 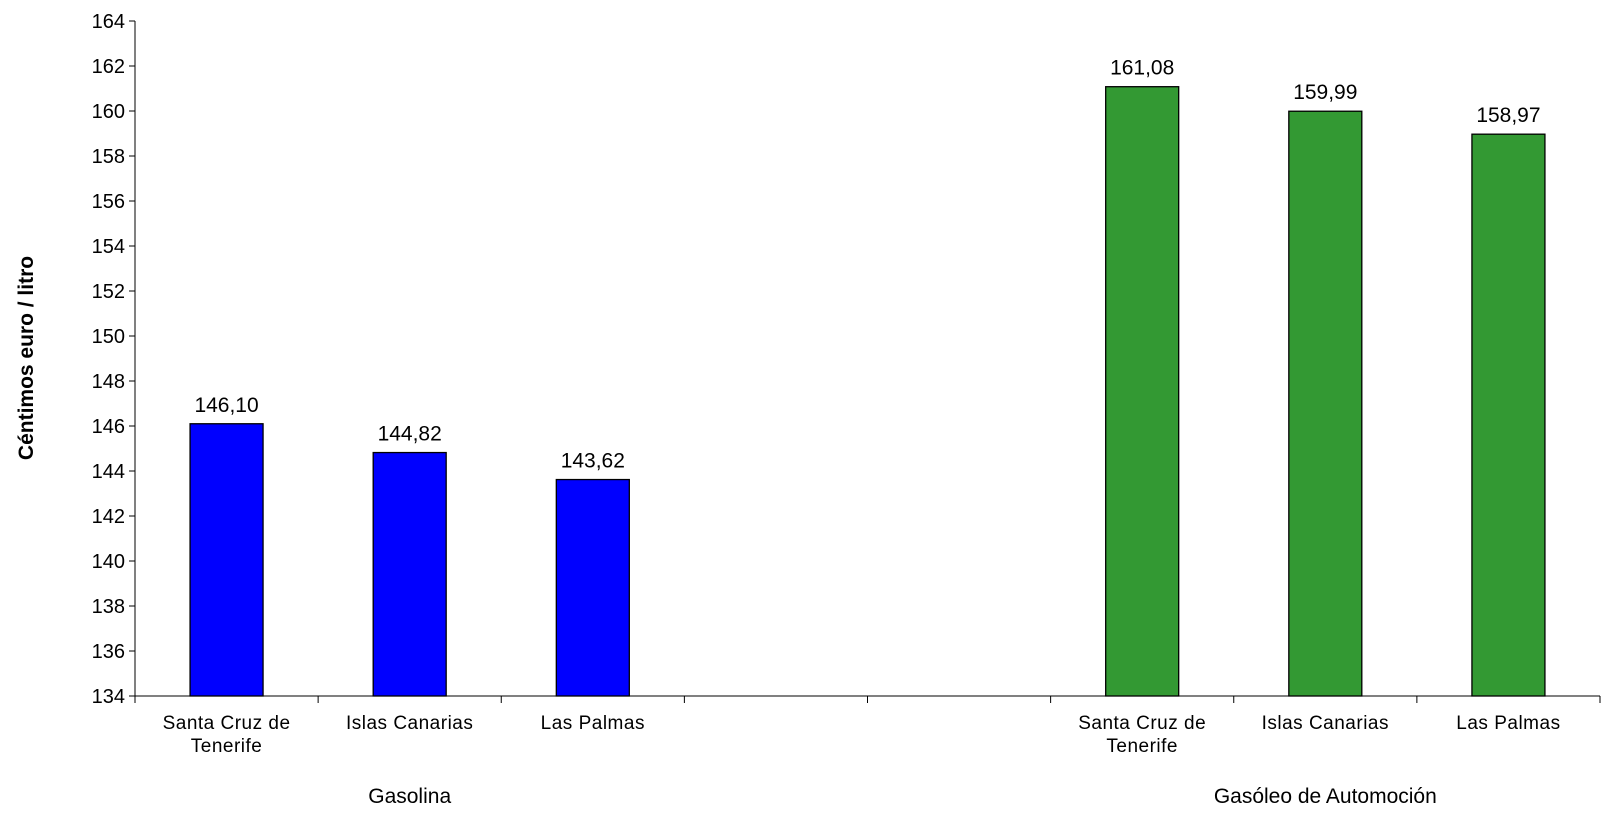 I want to click on y-axis-title: Céntimos euro / litro, so click(x=26, y=358).